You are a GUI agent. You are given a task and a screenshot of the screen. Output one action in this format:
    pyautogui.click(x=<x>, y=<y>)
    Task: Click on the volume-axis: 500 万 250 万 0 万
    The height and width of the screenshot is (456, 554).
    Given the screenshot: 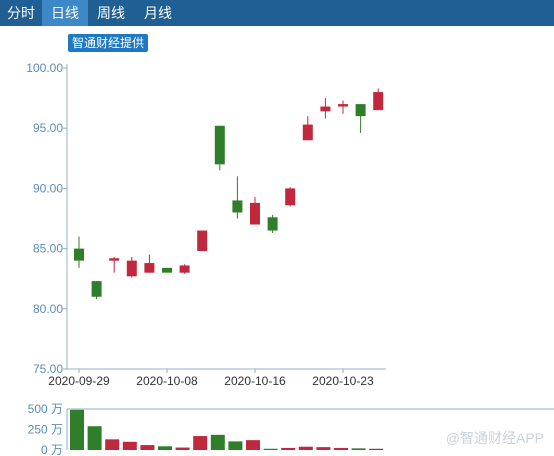 What is the action you would take?
    pyautogui.click(x=291, y=429)
    